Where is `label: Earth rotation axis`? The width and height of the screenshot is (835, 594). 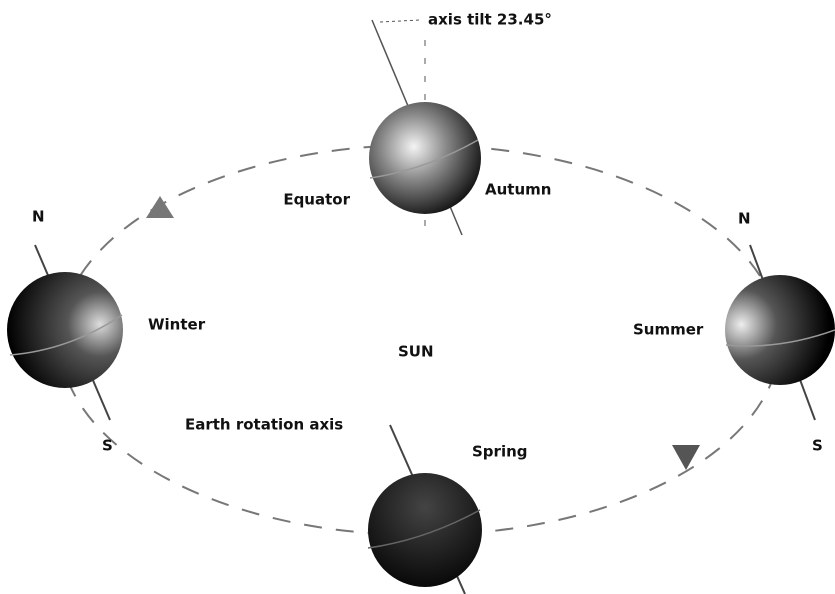 label: Earth rotation axis is located at coordinates (264, 425).